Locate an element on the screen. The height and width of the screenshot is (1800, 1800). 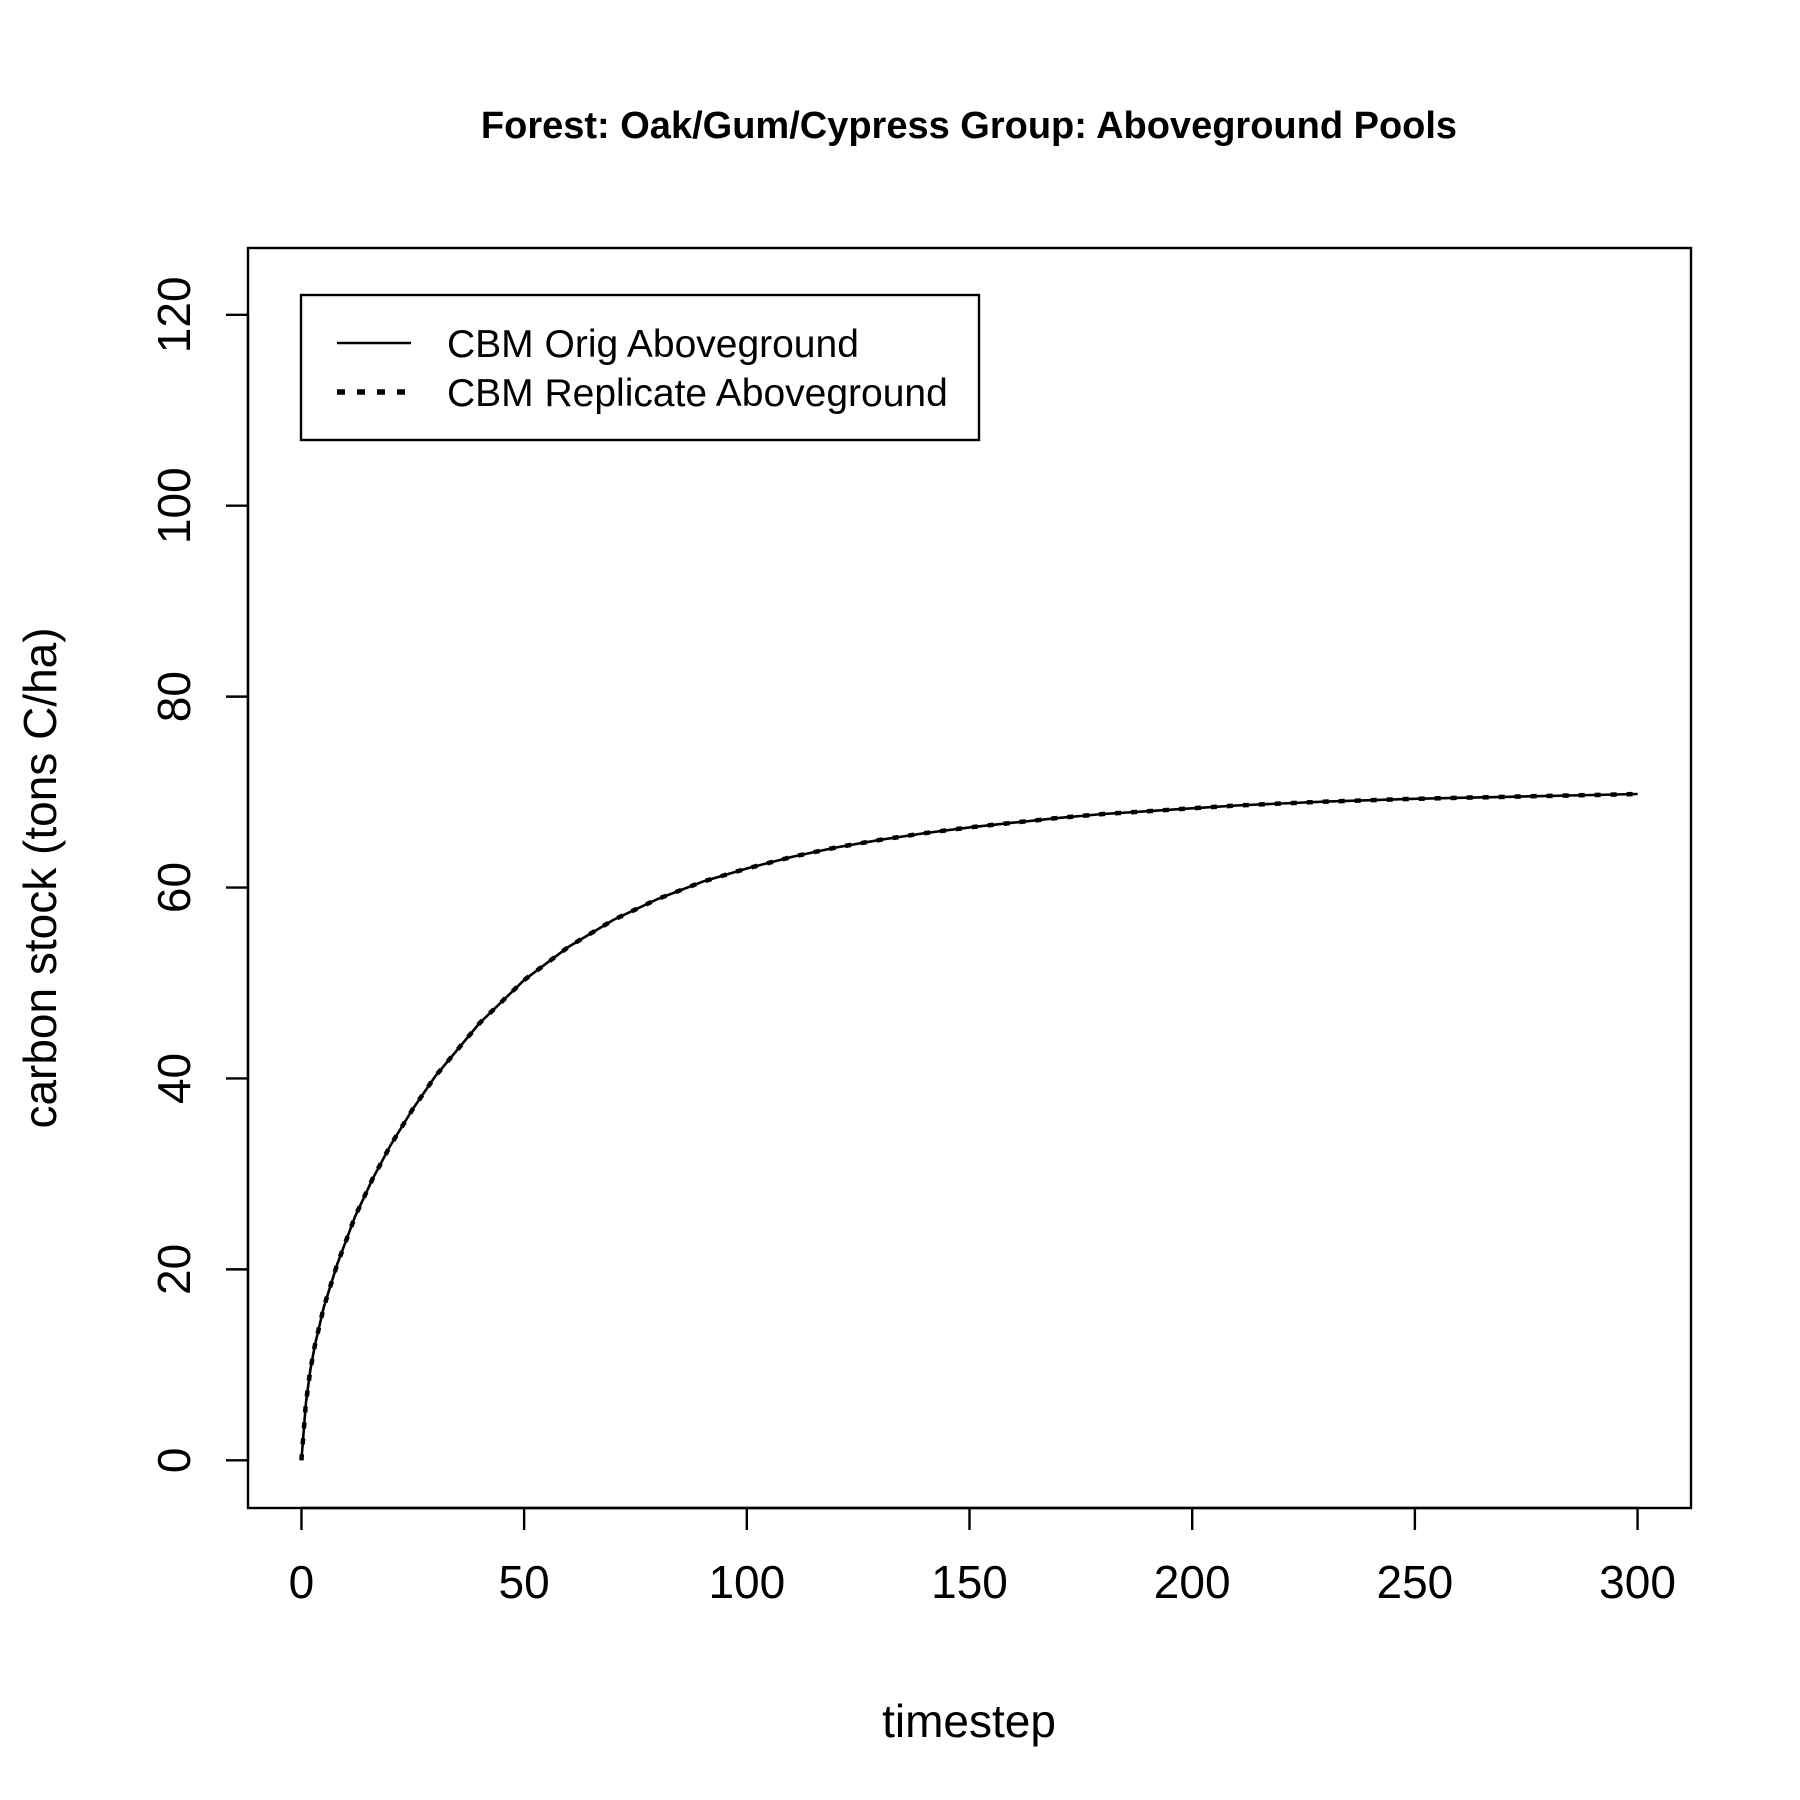
x-tick-label: 150 is located at coordinates (969, 1582).